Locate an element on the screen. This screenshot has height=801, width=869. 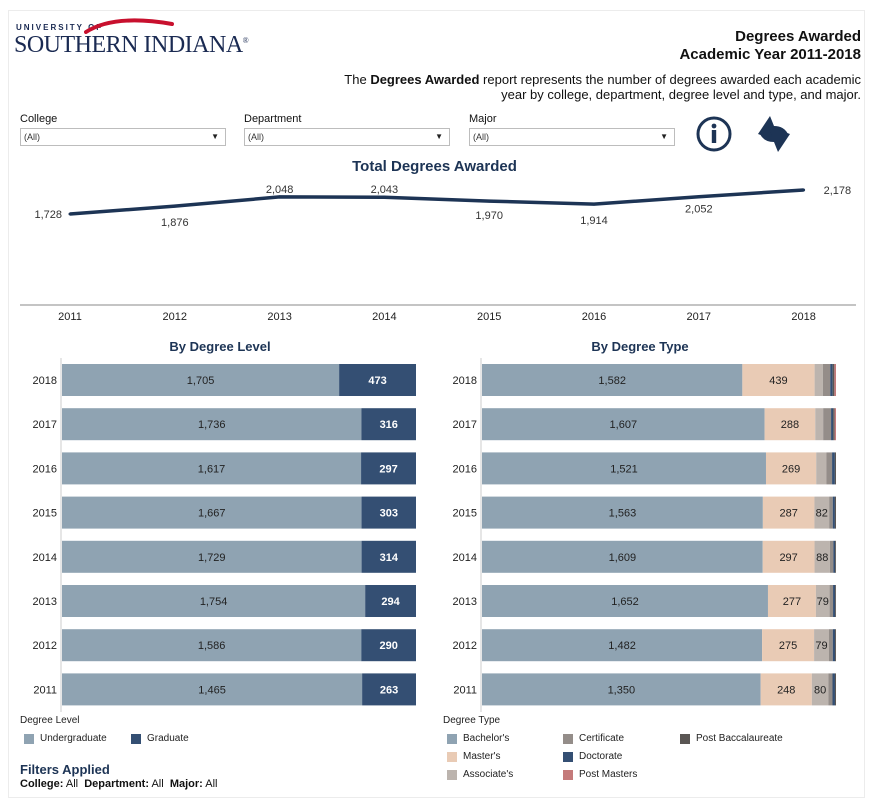
bar-label: 1,617 is located at coordinates (212, 469).